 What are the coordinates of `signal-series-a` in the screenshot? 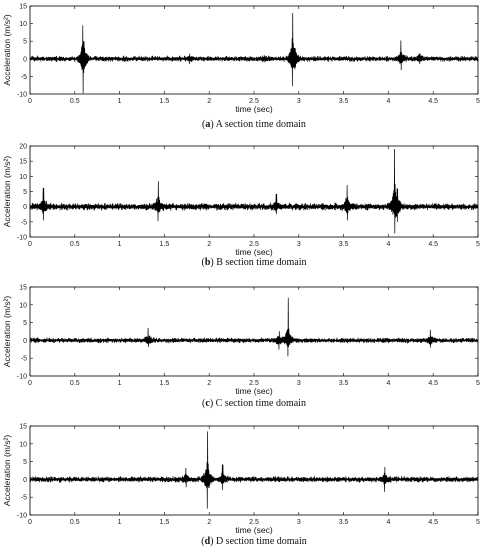 It's located at (254, 53).